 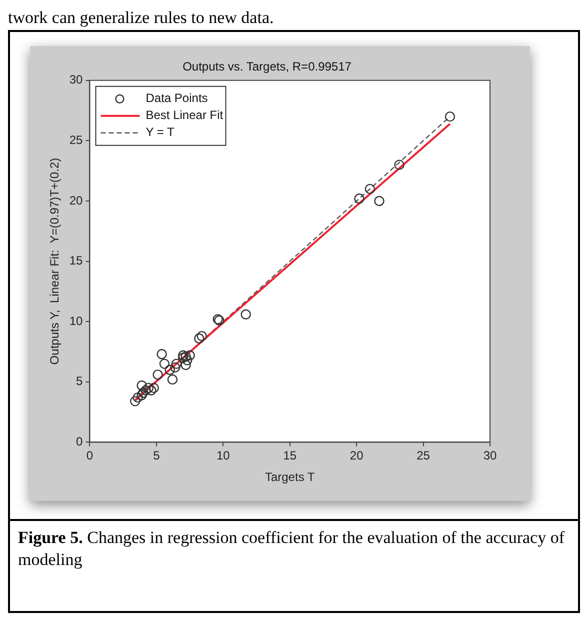 What do you see at coordinates (291, 548) in the screenshot?
I see `caption: Figure 5. Changes in regression coefficient for the evaluation of the accuracy of modeling` at bounding box center [291, 548].